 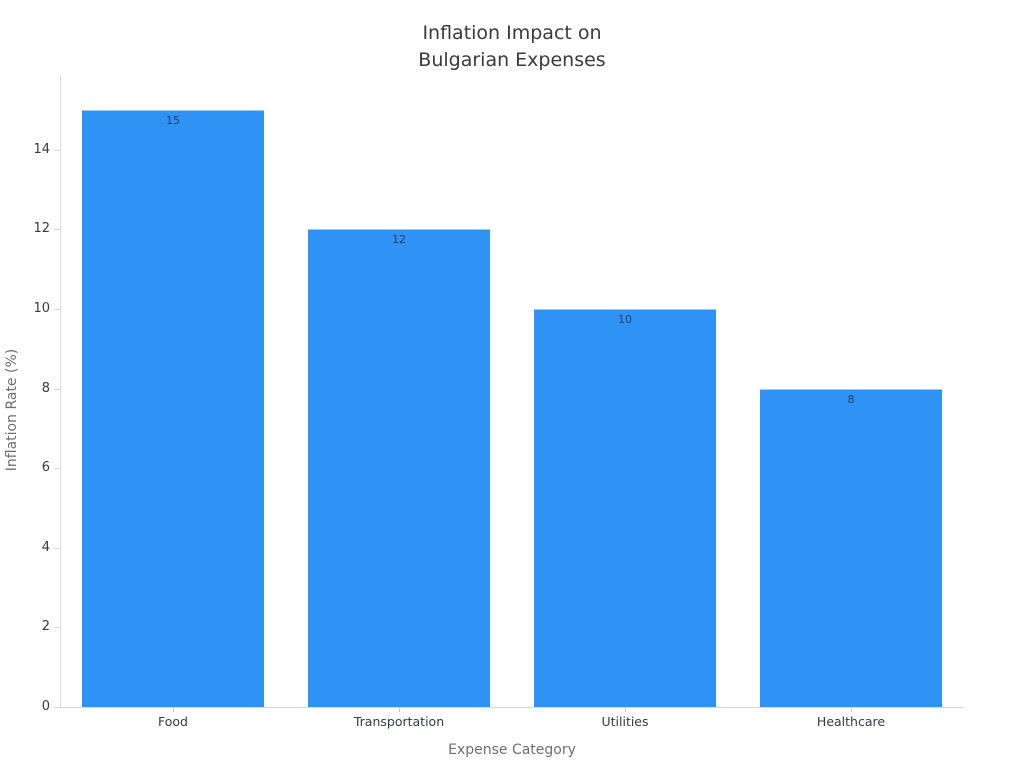 What do you see at coordinates (173, 121) in the screenshot?
I see `bar-value-label: 15` at bounding box center [173, 121].